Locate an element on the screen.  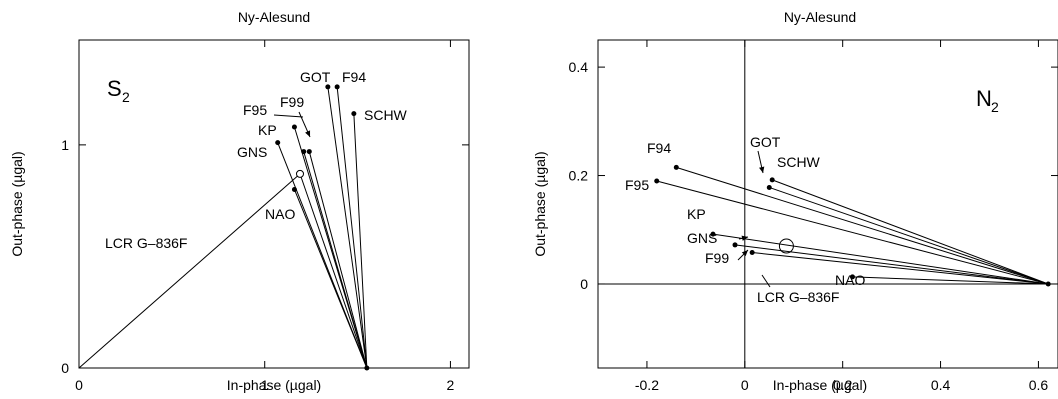
y-tick-label: 0.4 is located at coordinates (579, 67).